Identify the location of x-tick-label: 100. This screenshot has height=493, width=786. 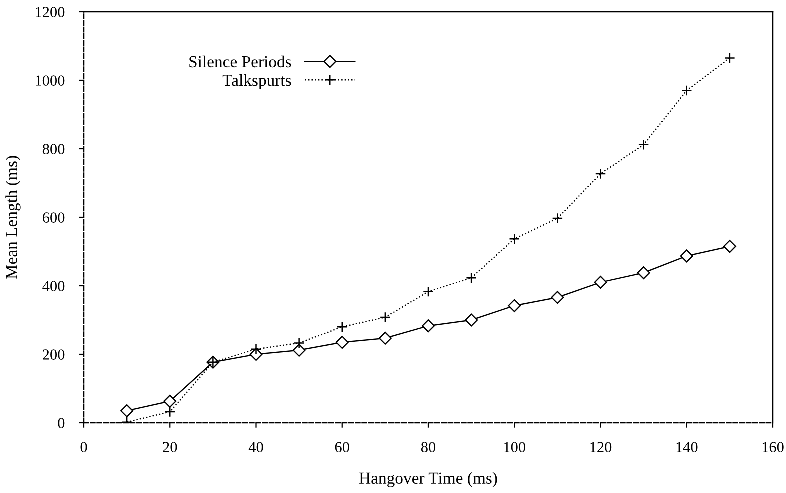
(515, 447).